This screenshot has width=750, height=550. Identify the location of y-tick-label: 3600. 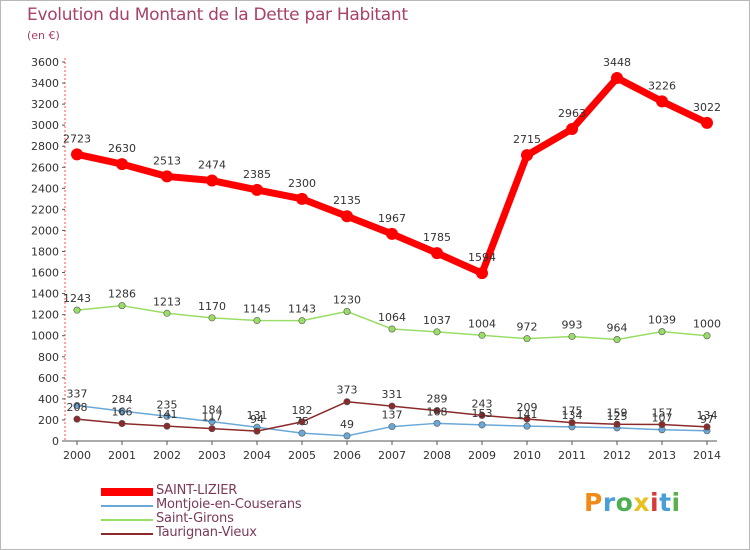
(45, 62).